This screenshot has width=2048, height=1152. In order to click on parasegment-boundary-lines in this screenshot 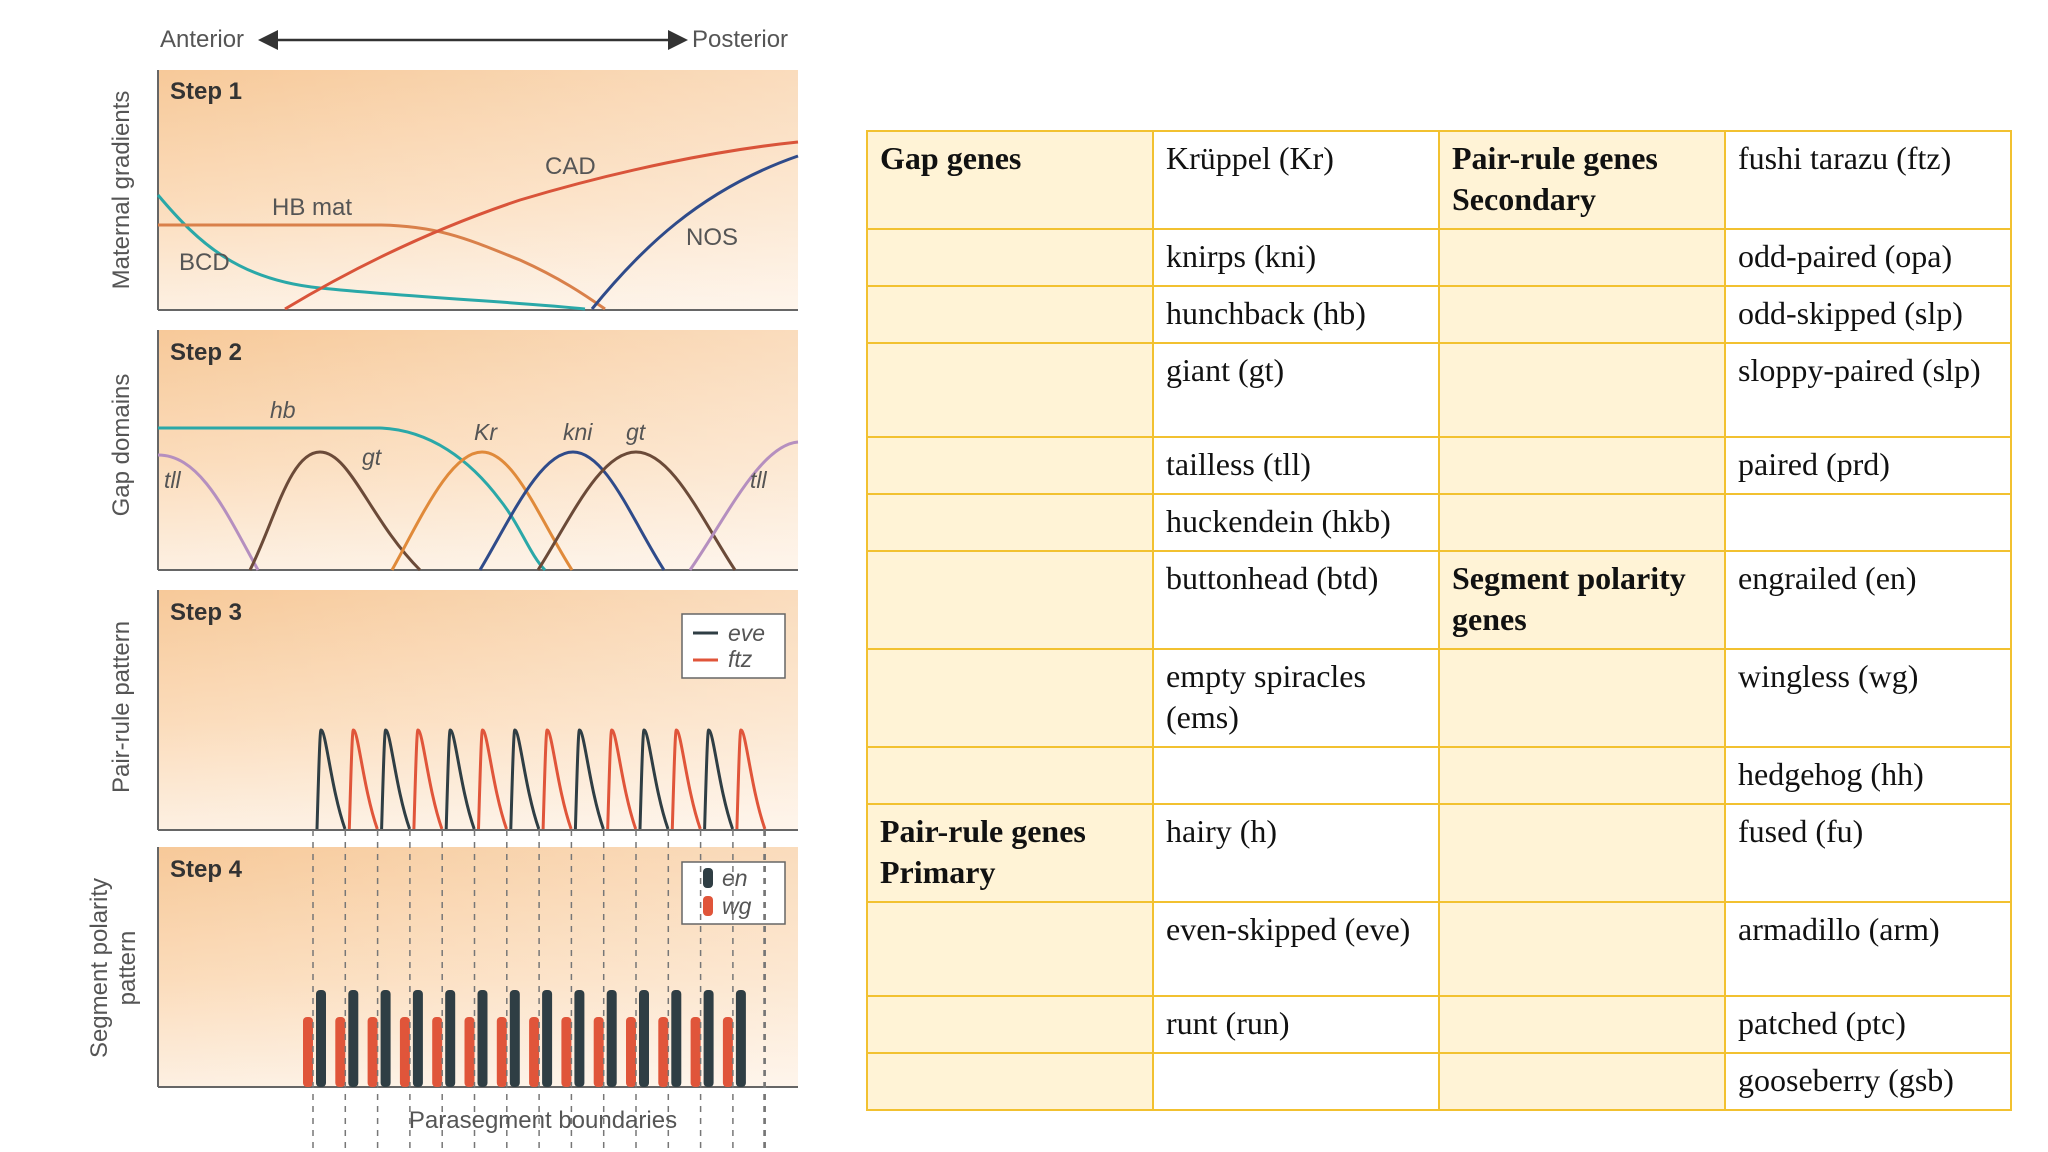, I will do `click(539, 991)`.